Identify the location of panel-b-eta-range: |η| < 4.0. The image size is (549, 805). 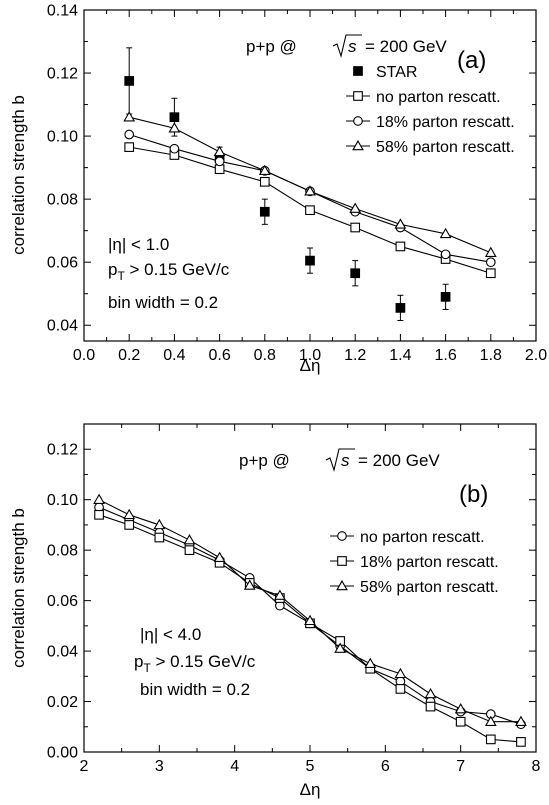
(170, 634).